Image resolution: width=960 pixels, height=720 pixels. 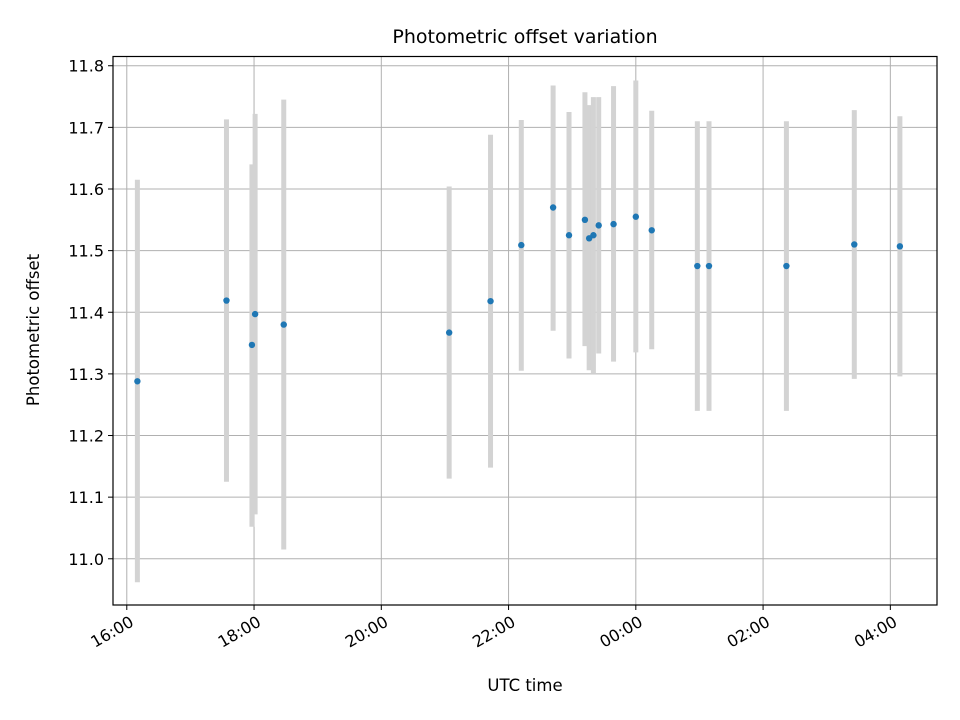 What do you see at coordinates (86, 66) in the screenshot?
I see `y-tick-label: 11.8` at bounding box center [86, 66].